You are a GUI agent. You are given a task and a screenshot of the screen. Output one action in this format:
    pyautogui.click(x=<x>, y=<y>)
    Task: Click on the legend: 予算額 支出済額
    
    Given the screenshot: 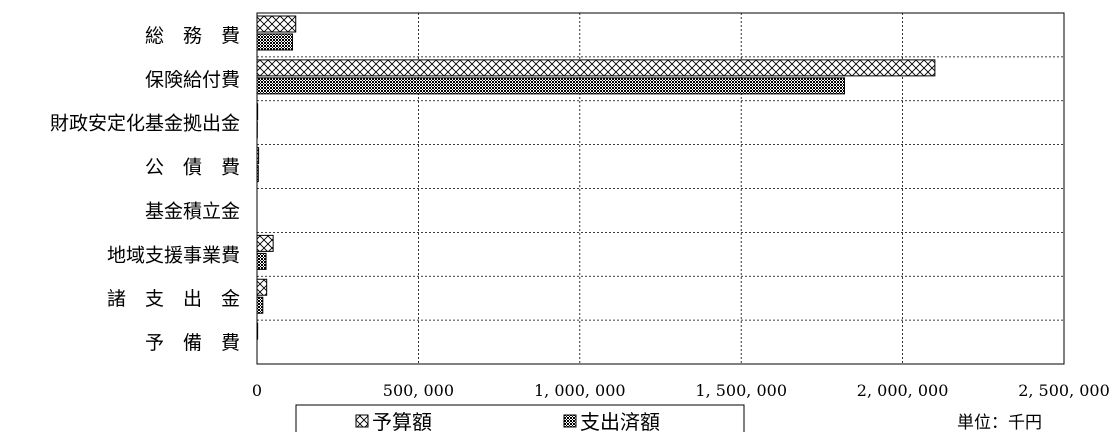 What is the action you would take?
    pyautogui.click(x=520, y=418)
    